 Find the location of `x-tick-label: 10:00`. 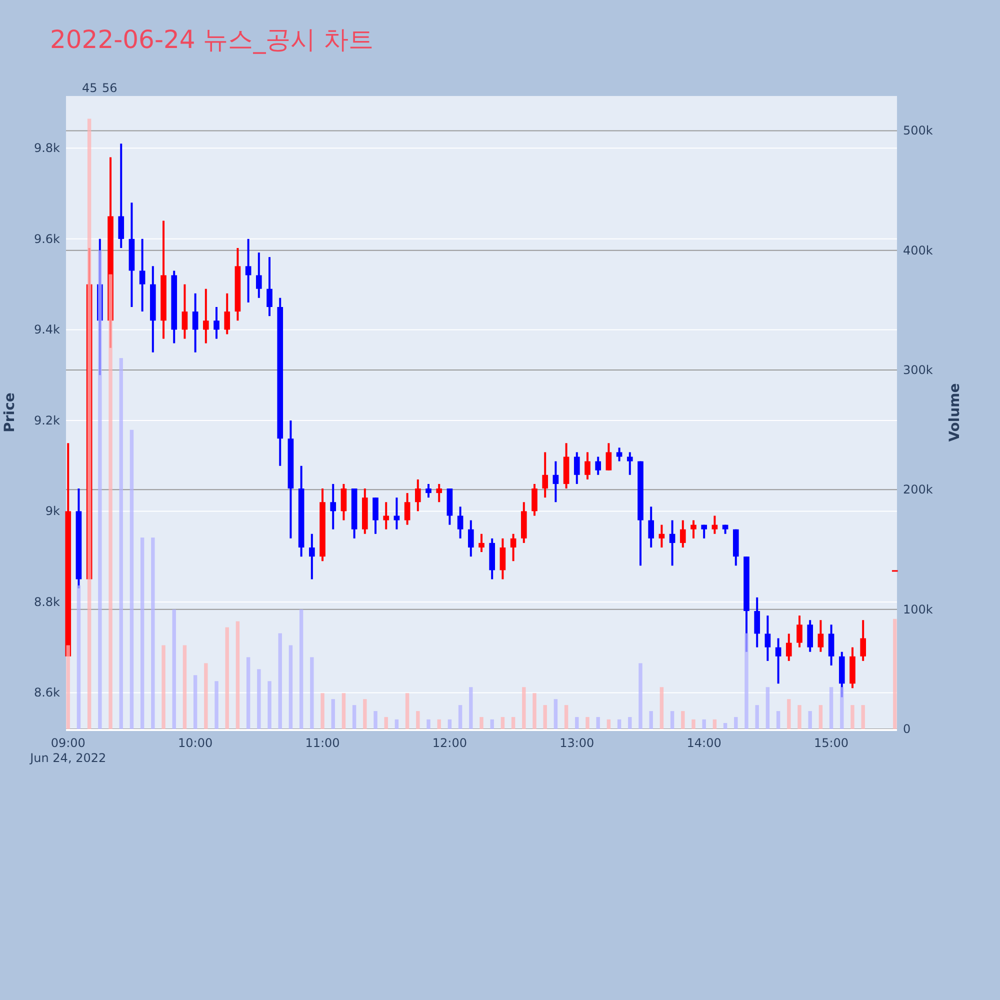

x-tick-label: 10:00 is located at coordinates (195, 743).